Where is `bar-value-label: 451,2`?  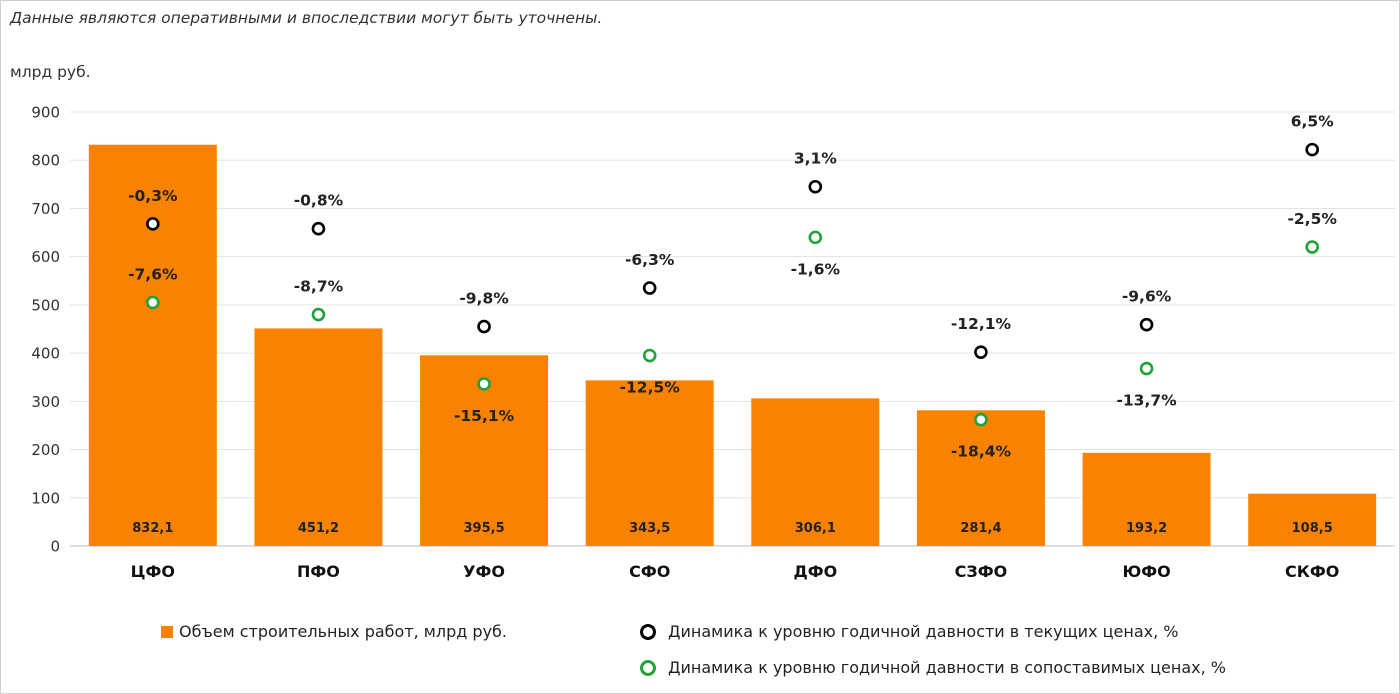
bar-value-label: 451,2 is located at coordinates (318, 528).